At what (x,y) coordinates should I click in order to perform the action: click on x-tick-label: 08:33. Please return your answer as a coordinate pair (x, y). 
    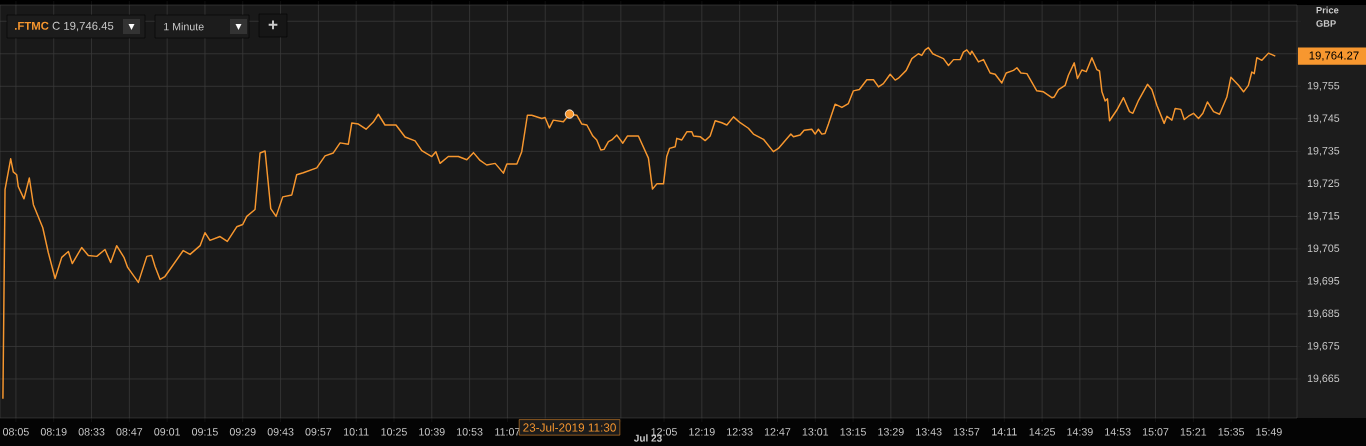
    Looking at the image, I should click on (91, 432).